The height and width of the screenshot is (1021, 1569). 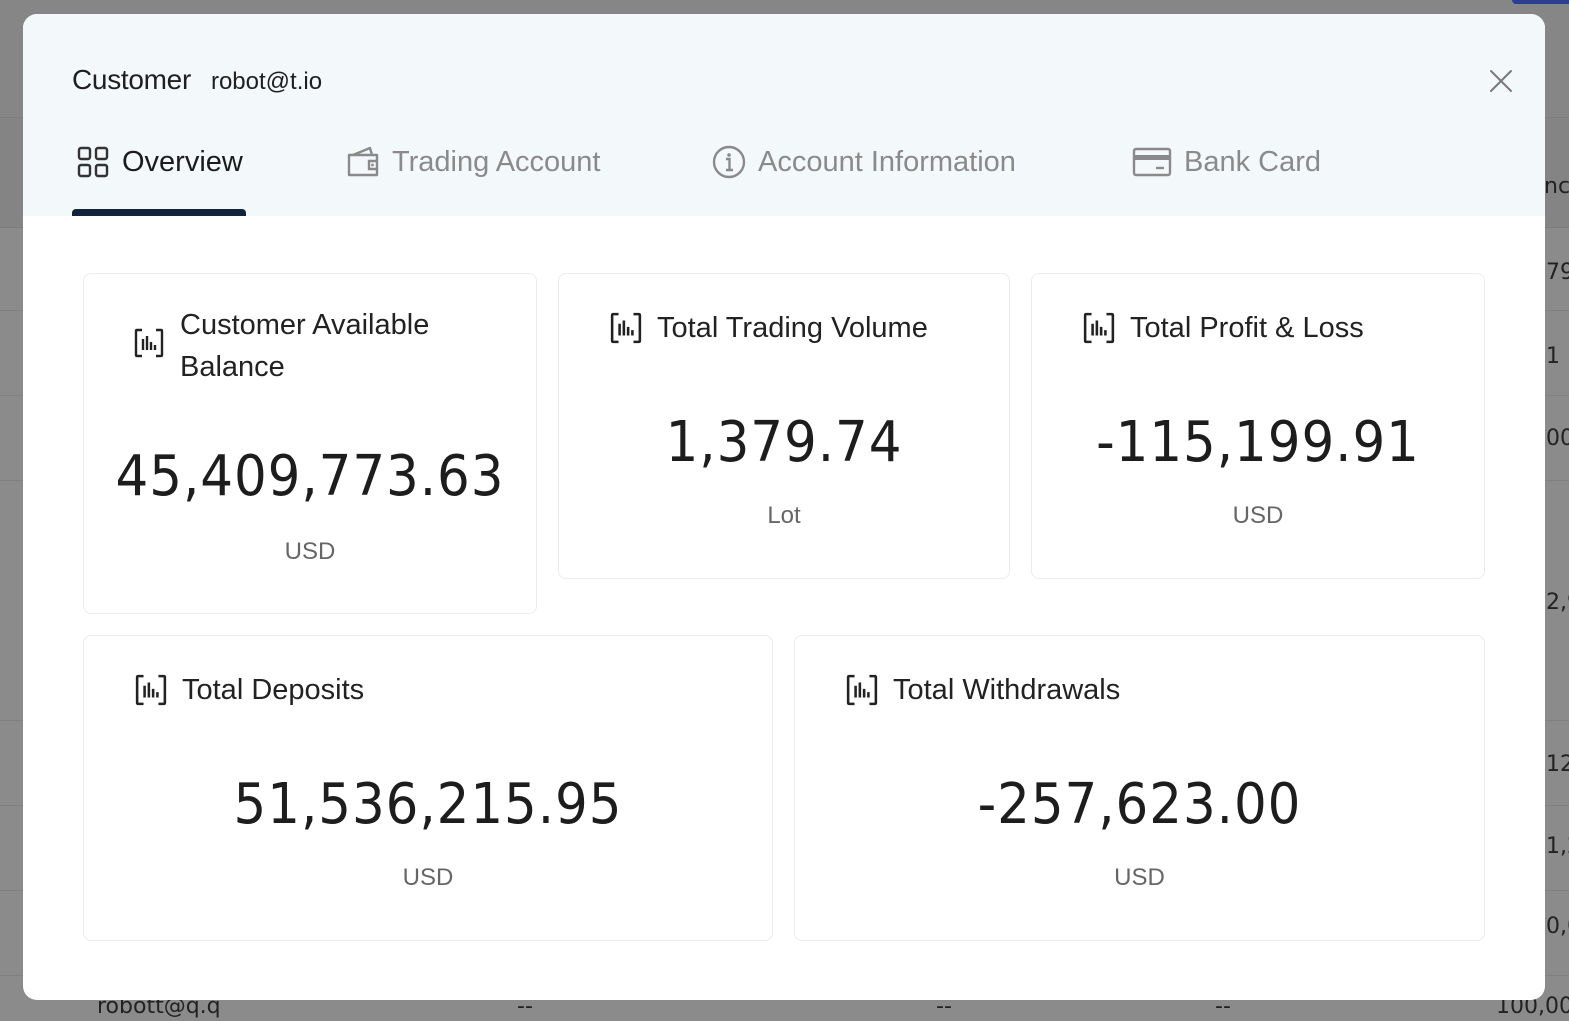 I want to click on wallet-icon, so click(x=363, y=162).